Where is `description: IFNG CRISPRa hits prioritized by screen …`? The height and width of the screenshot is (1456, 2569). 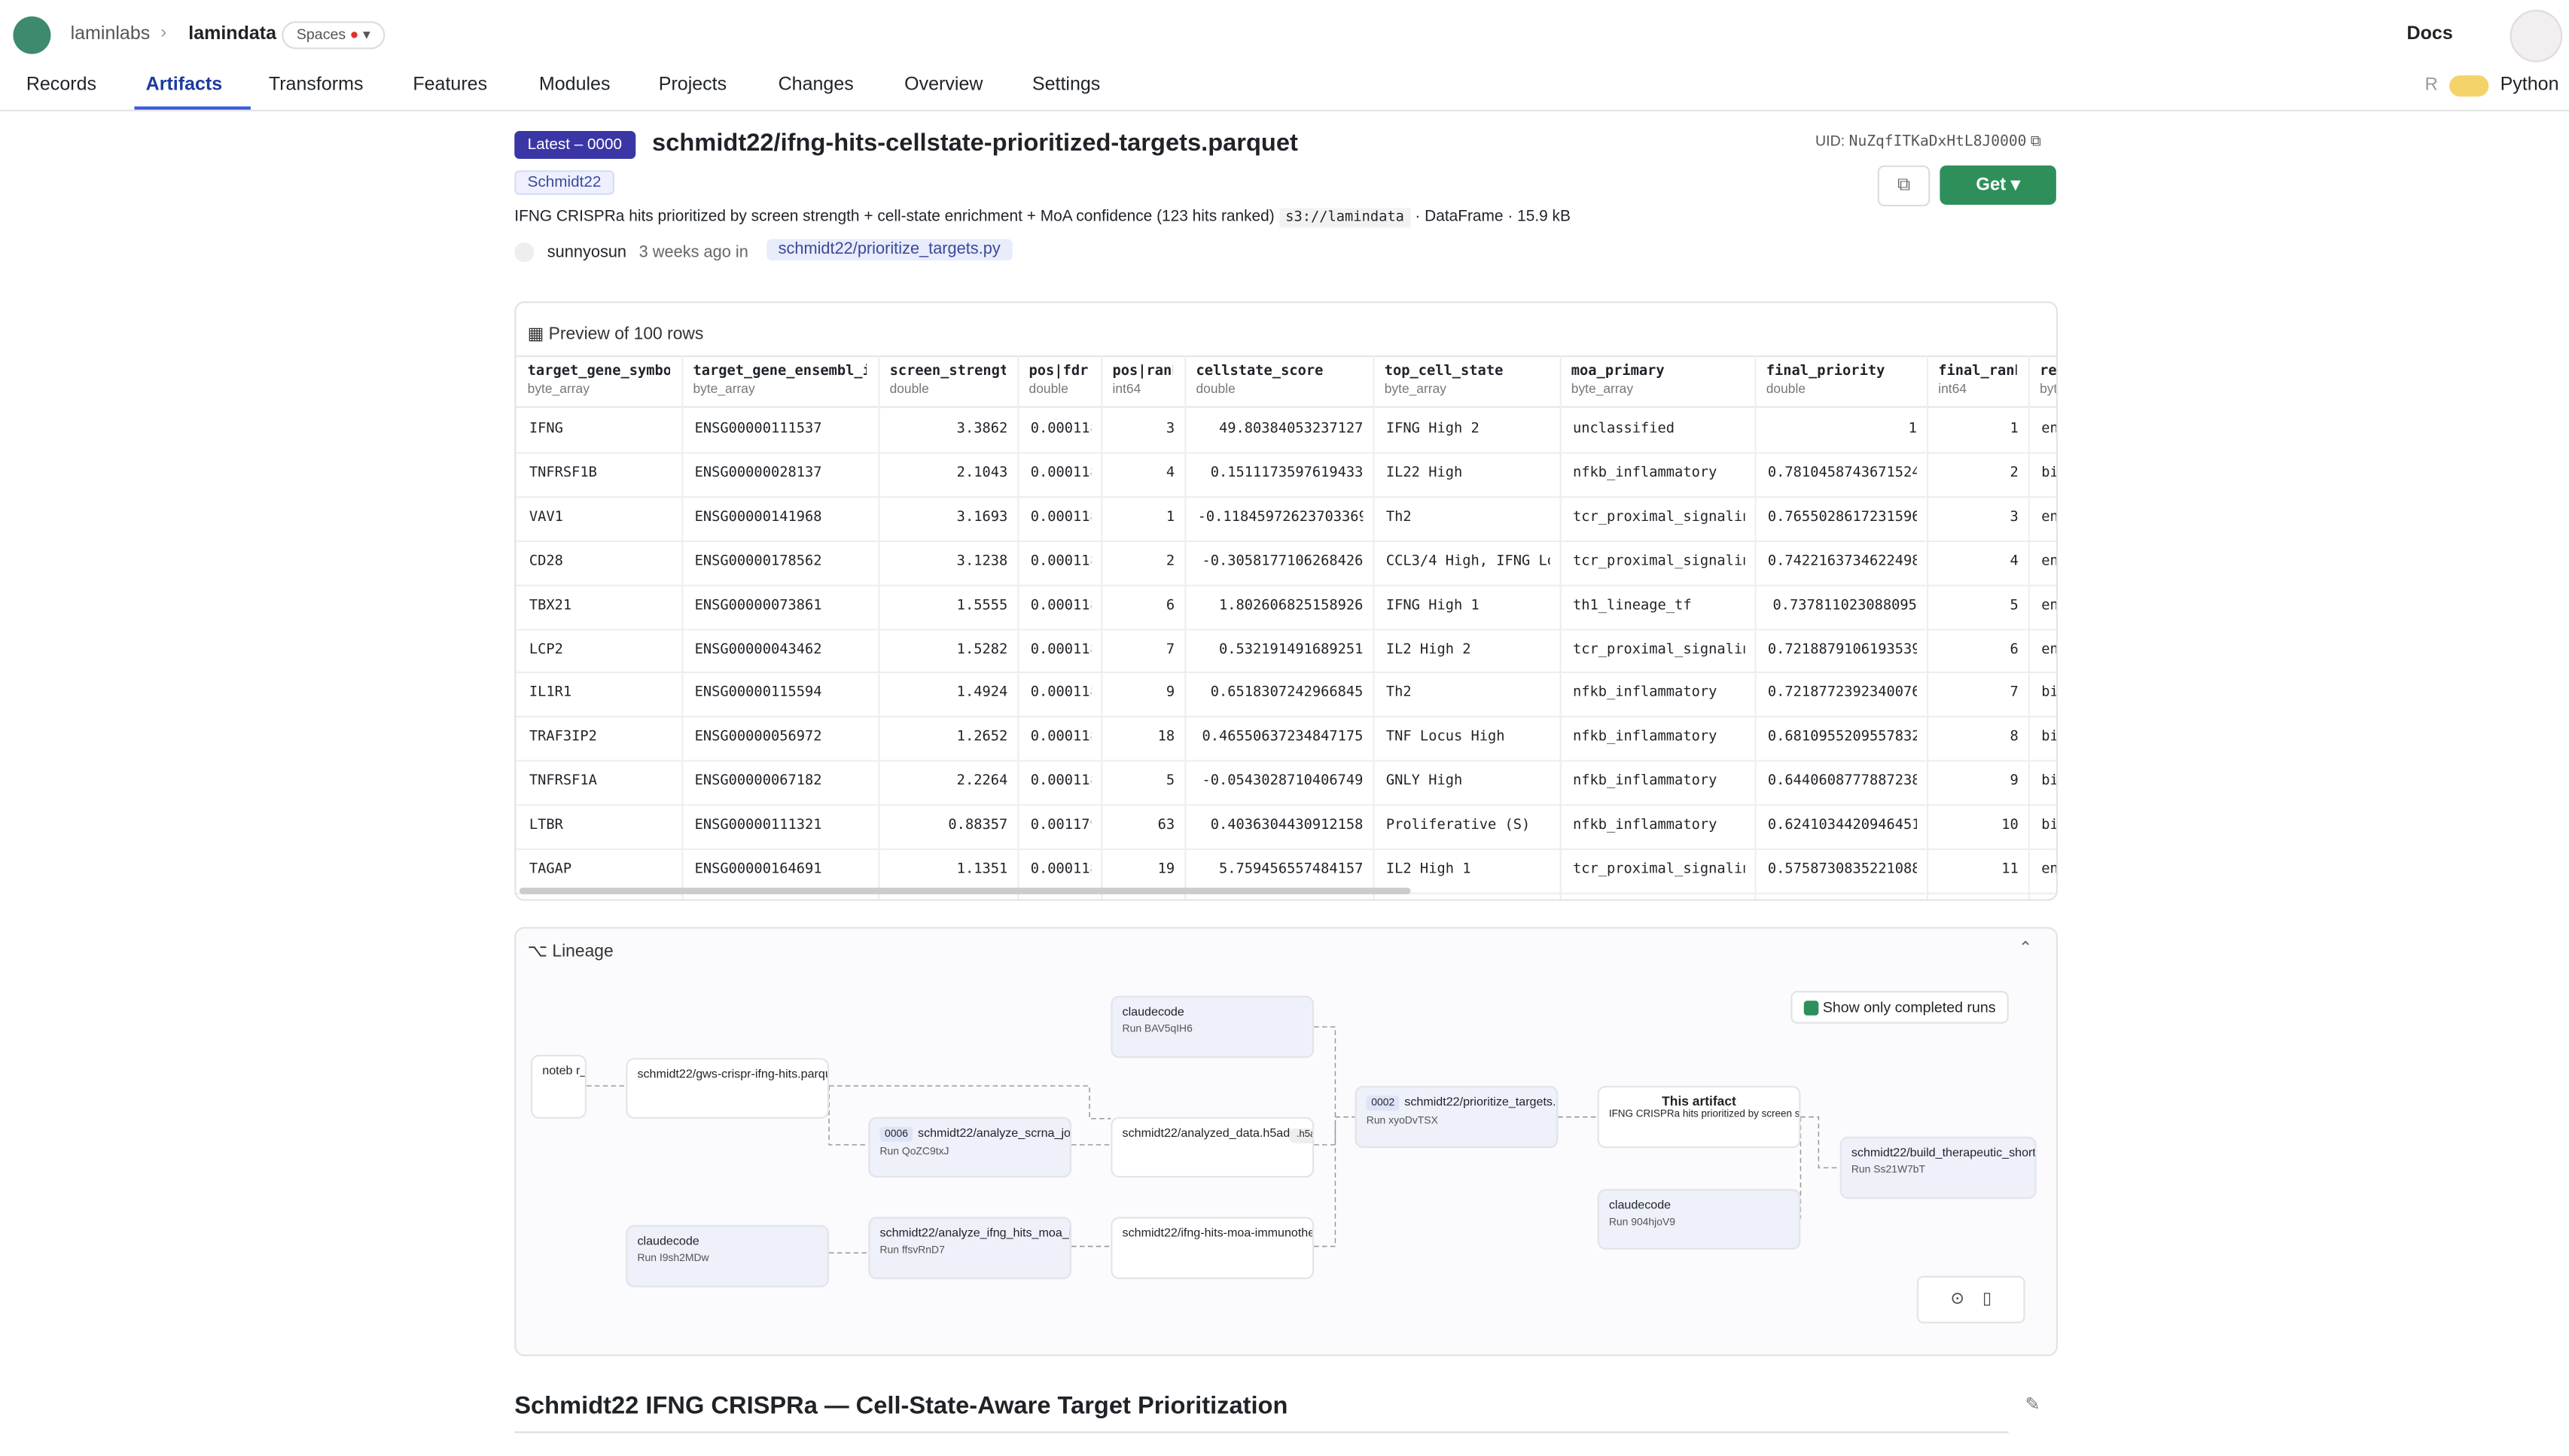 description: IFNG CRISPRa hits prioritized by screen … is located at coordinates (1042, 218).